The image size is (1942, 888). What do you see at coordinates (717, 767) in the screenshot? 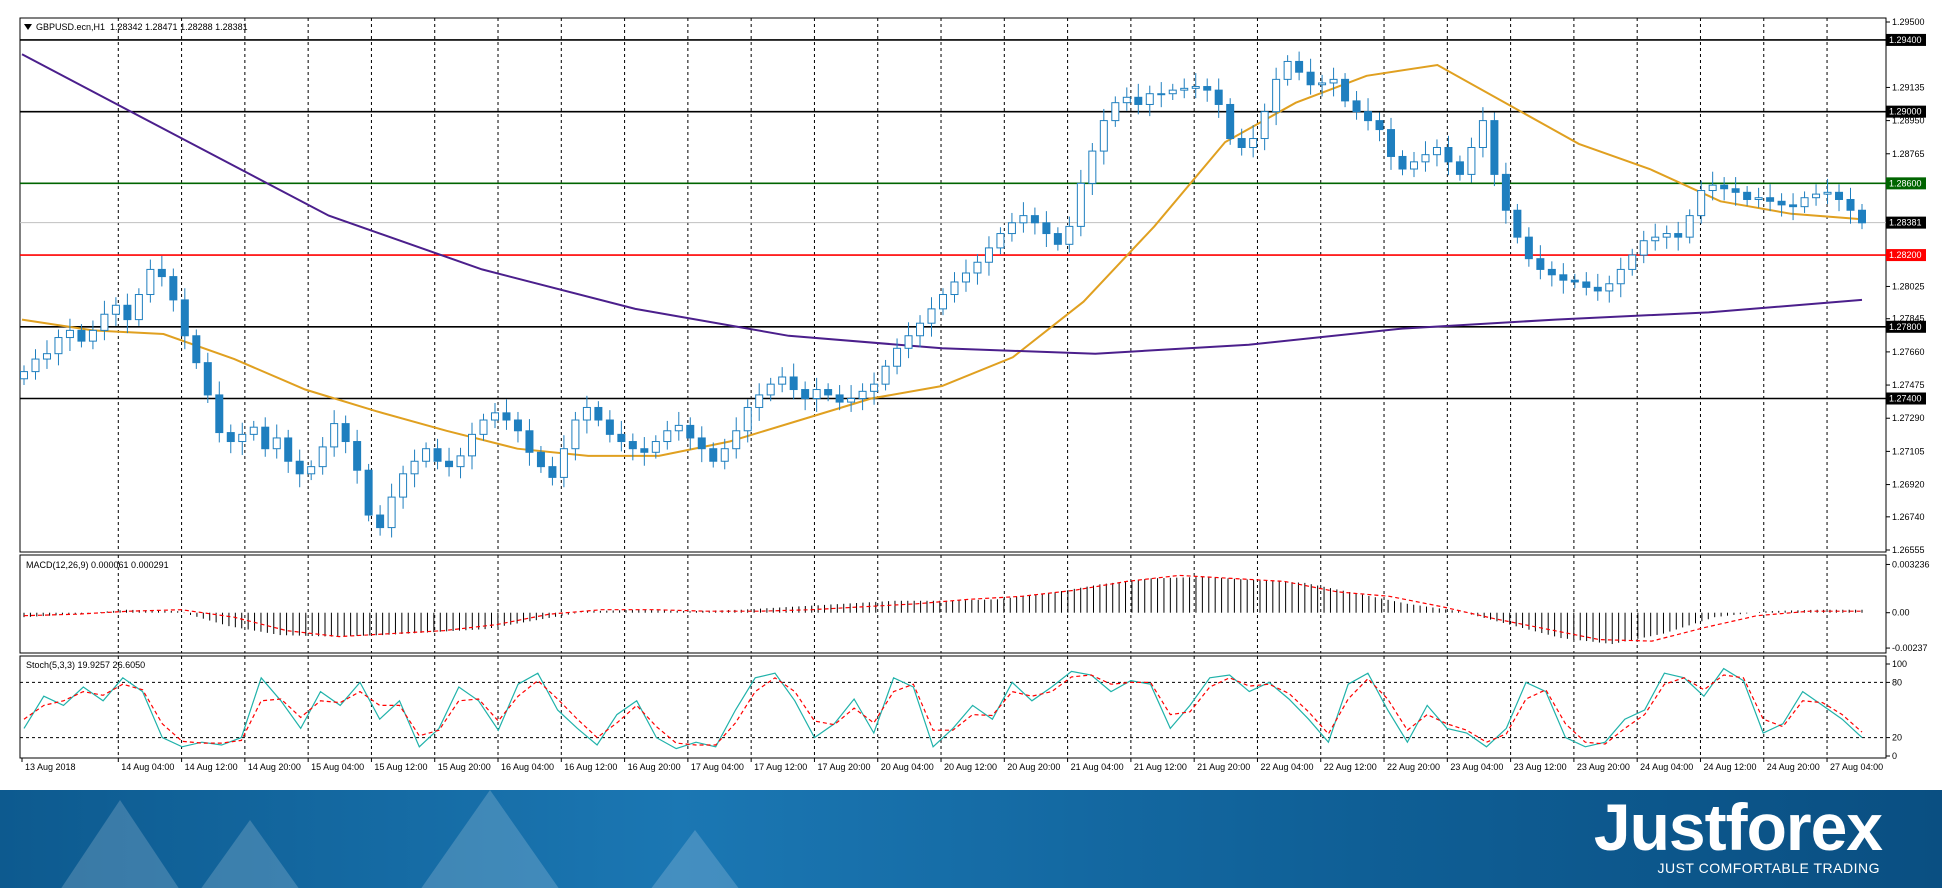
I see `x-tick-label: 17 Aug 04:00` at bounding box center [717, 767].